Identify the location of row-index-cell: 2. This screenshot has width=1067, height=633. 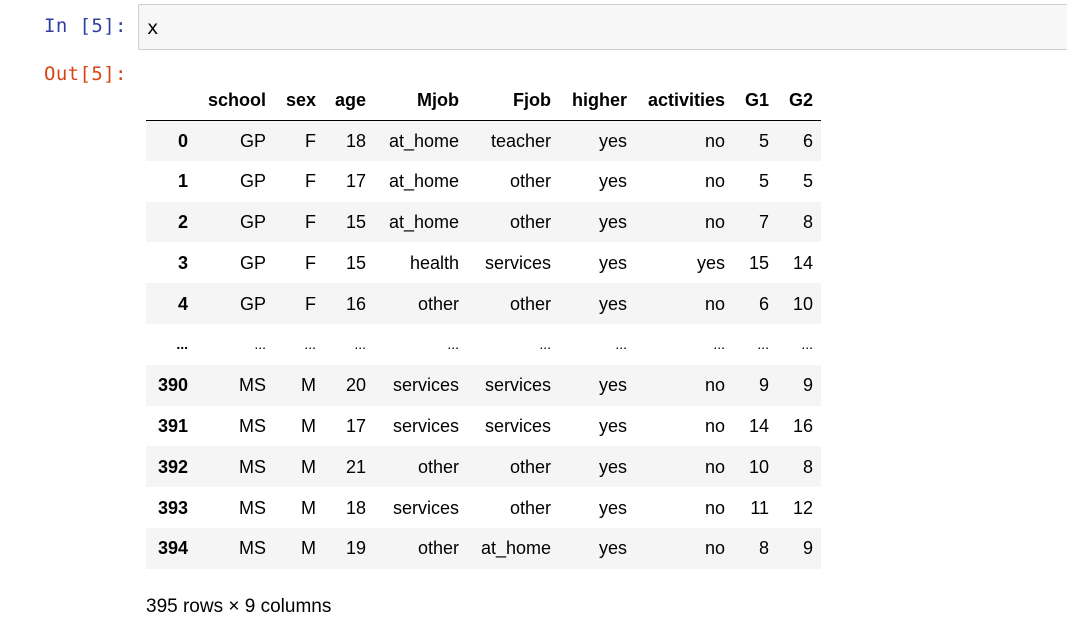
(182, 221).